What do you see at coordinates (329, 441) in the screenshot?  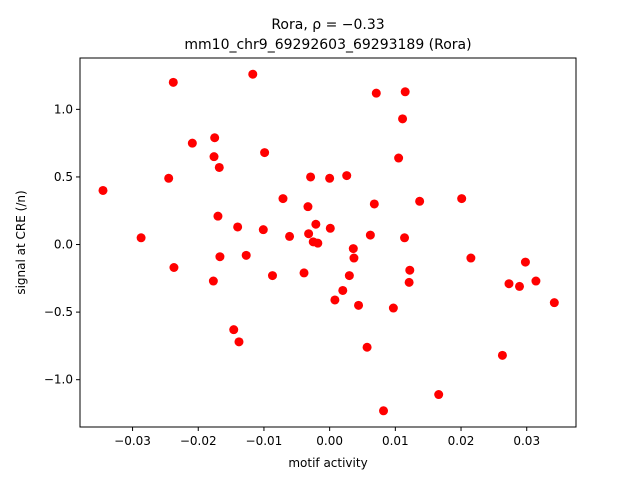 I see `x-tick-label: 0.00` at bounding box center [329, 441].